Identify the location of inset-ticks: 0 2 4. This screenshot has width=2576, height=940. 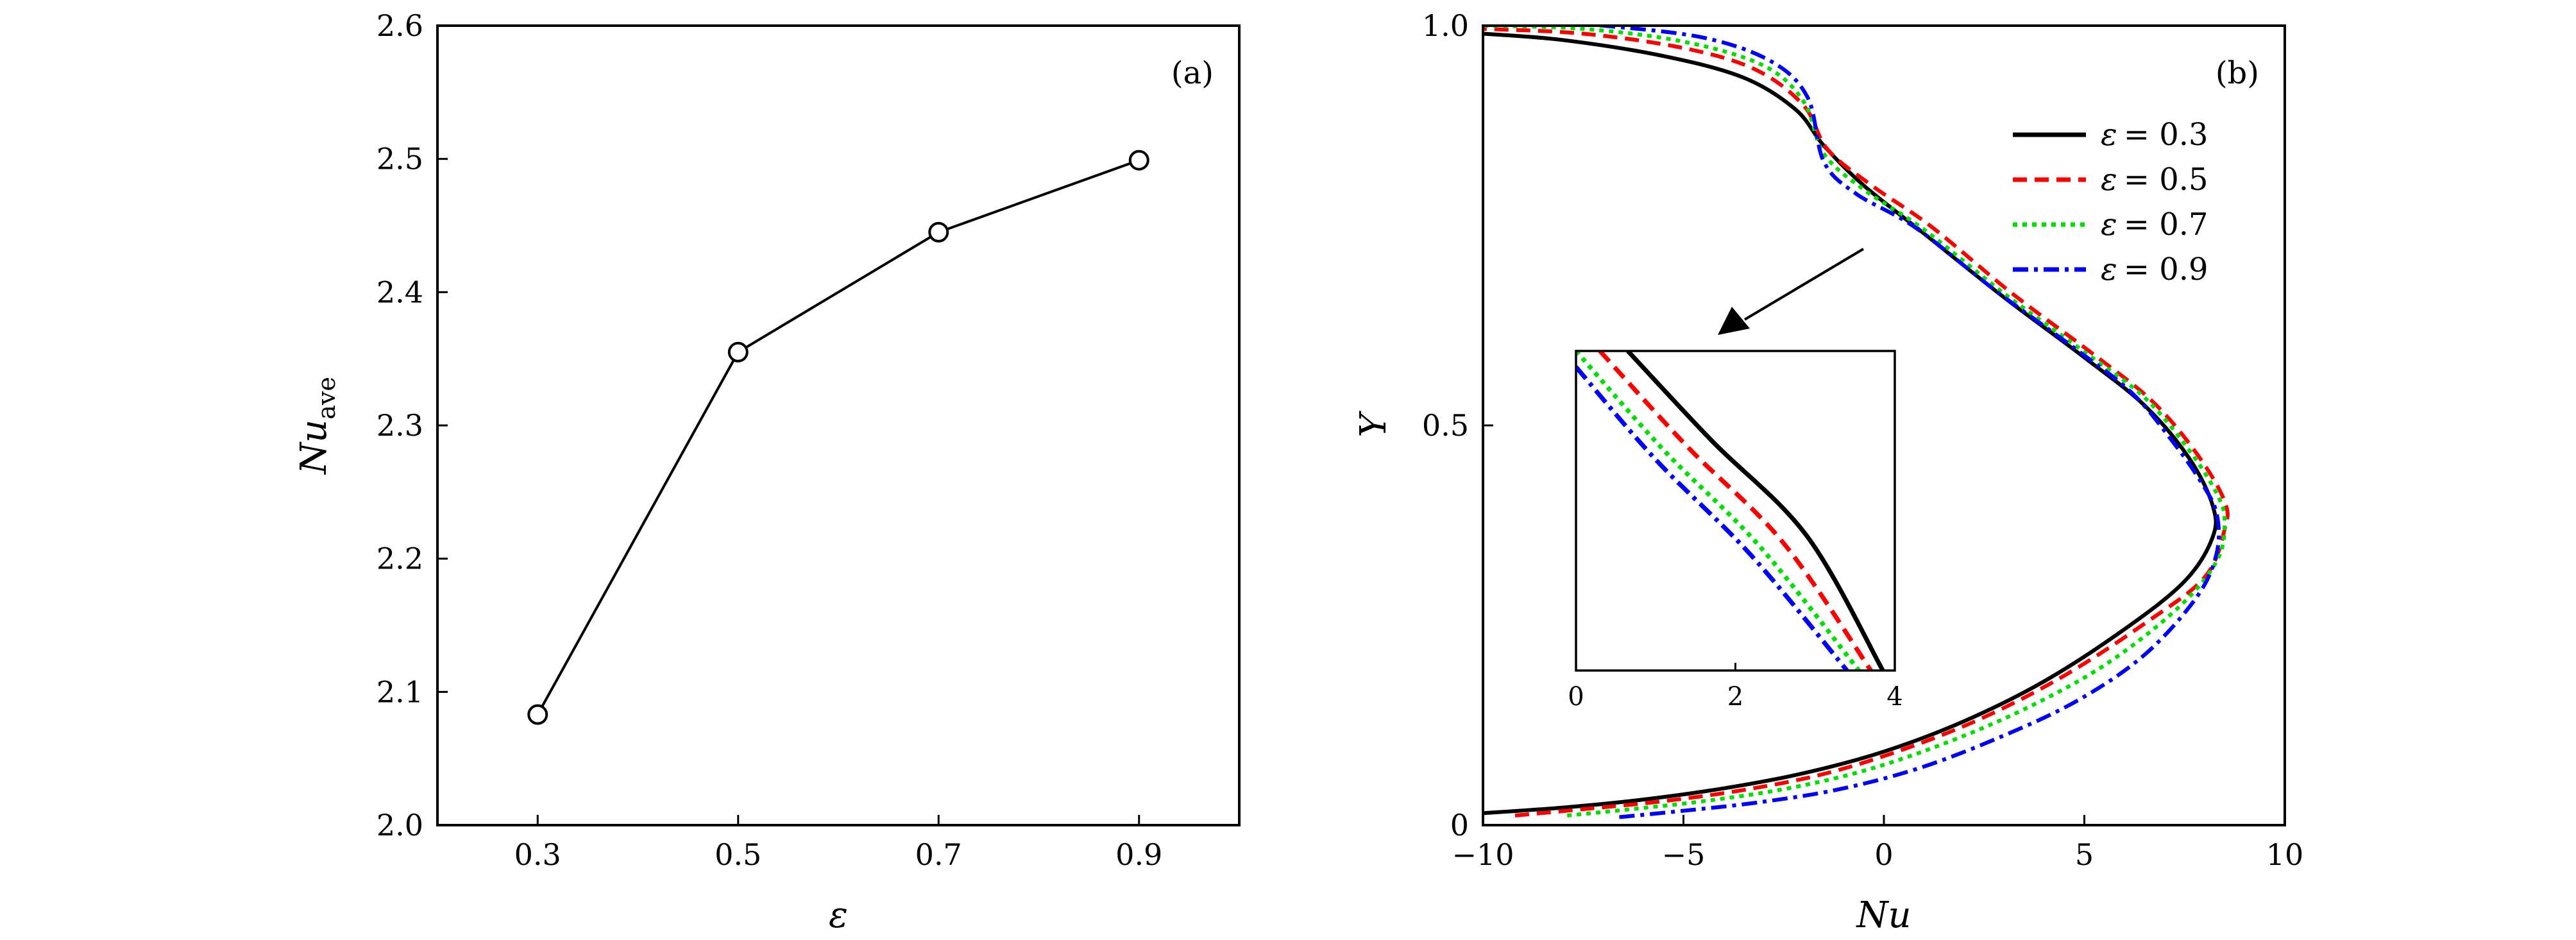
(1735, 688).